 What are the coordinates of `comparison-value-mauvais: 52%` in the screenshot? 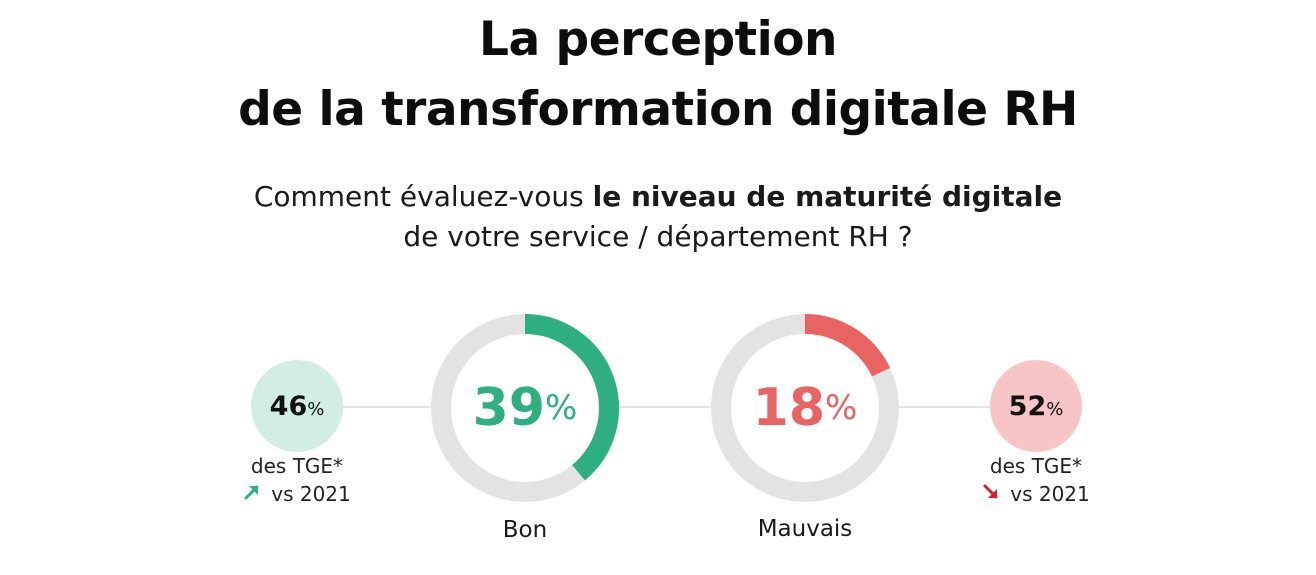 It's located at (1036, 406).